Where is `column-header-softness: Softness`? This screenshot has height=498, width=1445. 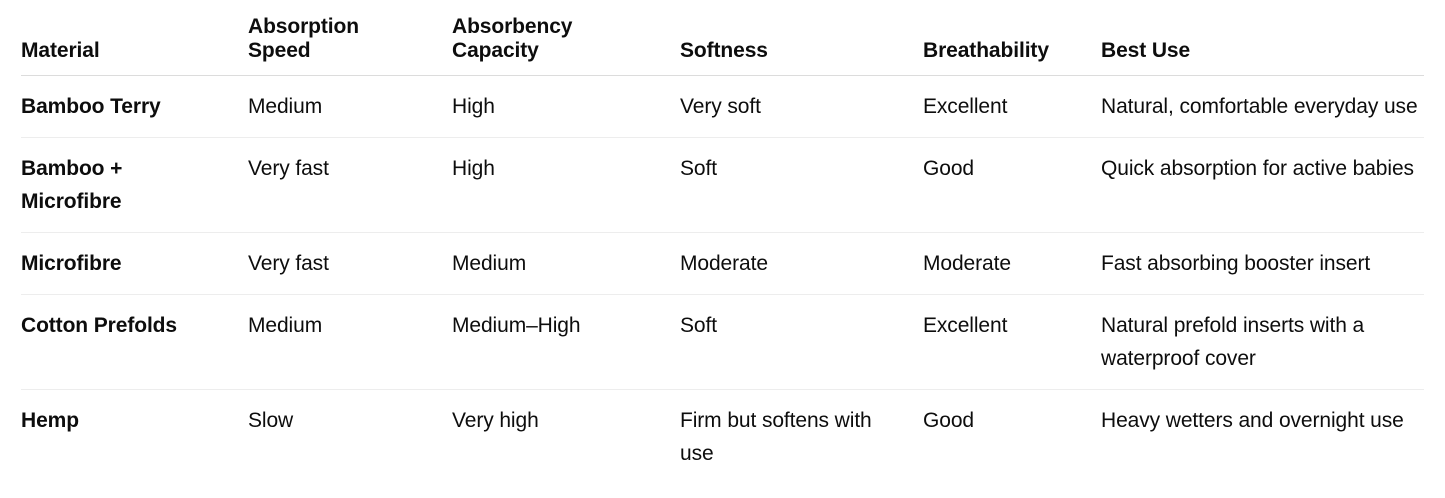 column-header-softness: Softness is located at coordinates (801, 38).